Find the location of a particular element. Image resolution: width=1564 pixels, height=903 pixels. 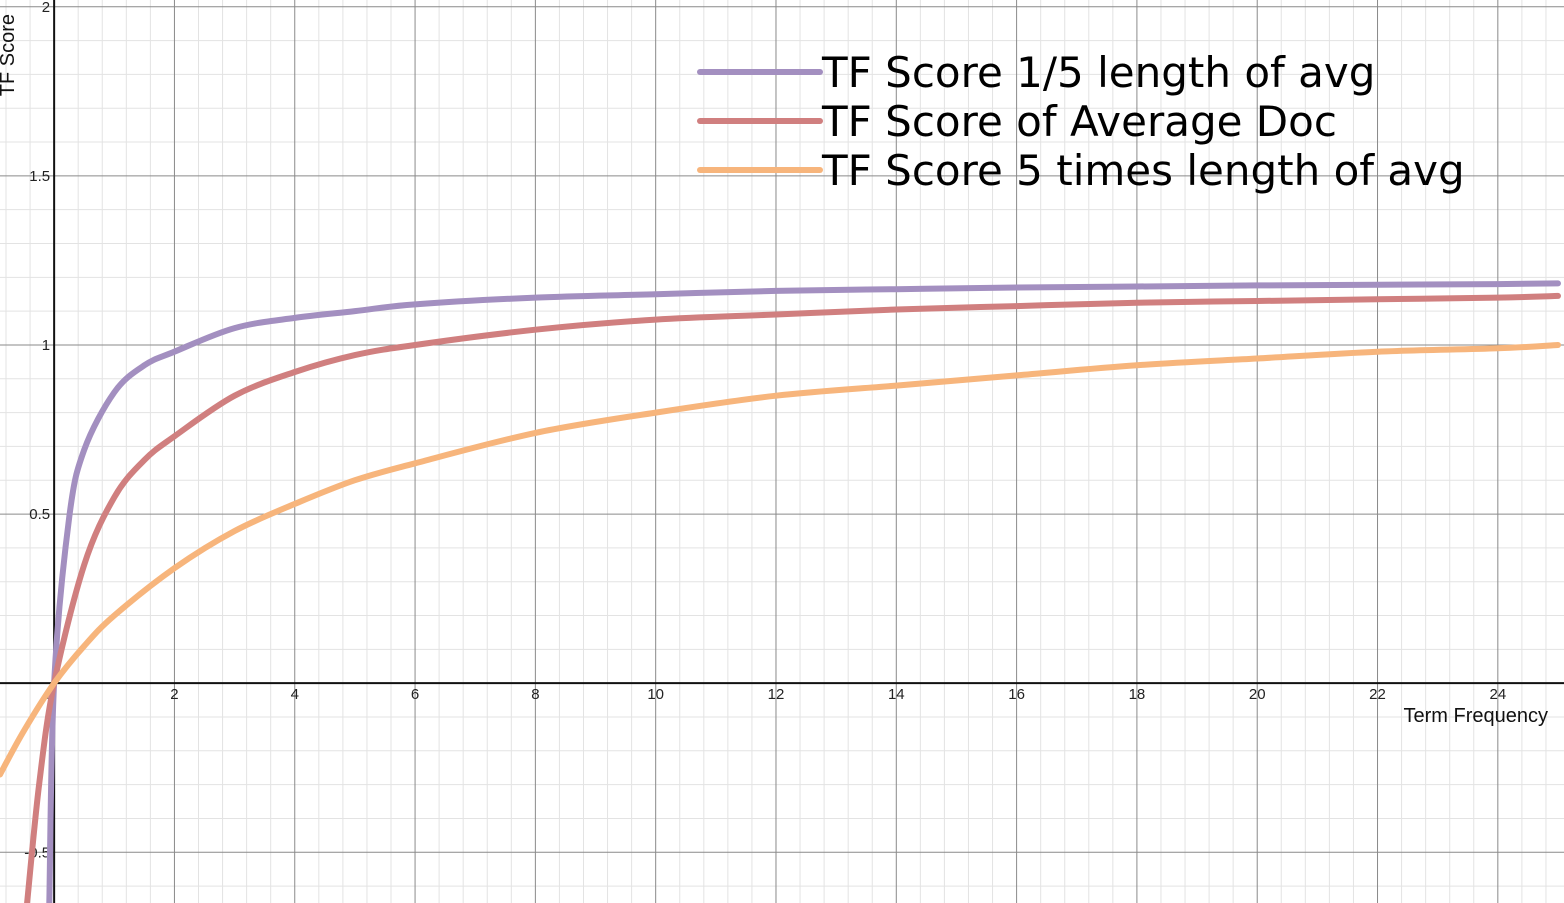

y-tick-label: -0.5 is located at coordinates (37, 852).